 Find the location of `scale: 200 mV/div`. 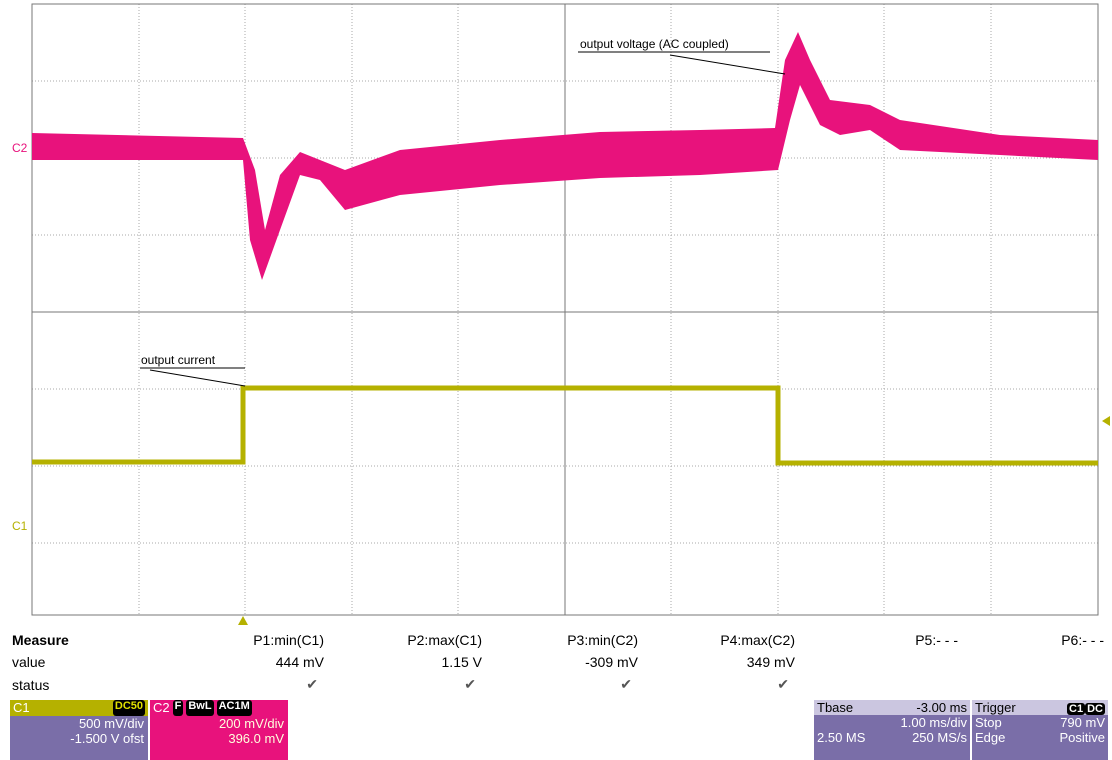

scale: 200 mV/div is located at coordinates (251, 723).